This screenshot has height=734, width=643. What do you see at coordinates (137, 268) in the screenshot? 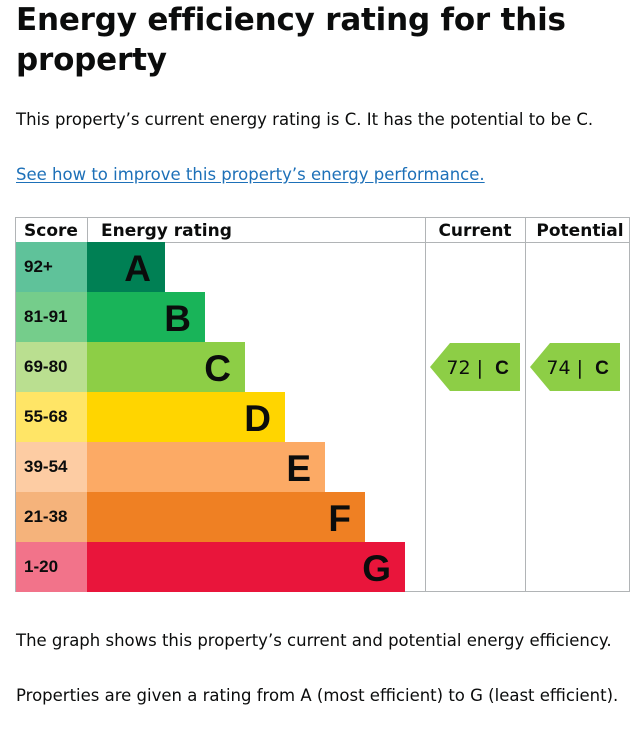
I see `rating-letter-a: A` at bounding box center [137, 268].